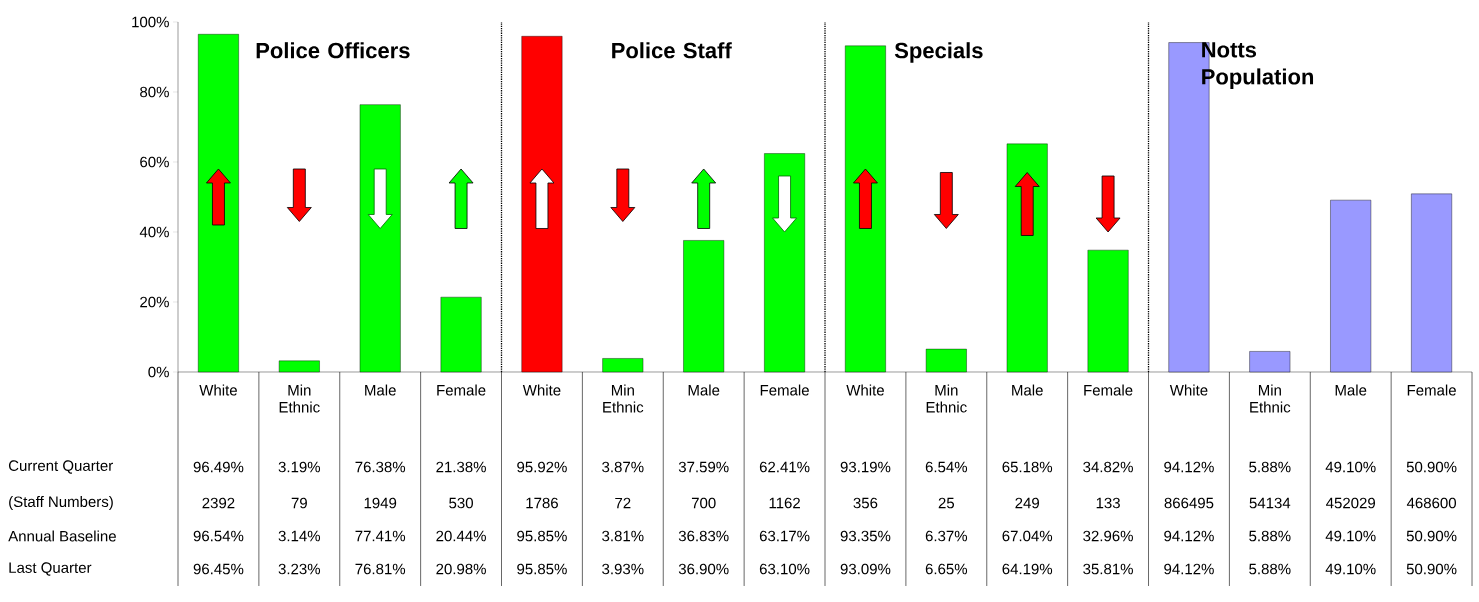 This screenshot has height=602, width=1479. I want to click on data-label: 96.49%, so click(218, 467).